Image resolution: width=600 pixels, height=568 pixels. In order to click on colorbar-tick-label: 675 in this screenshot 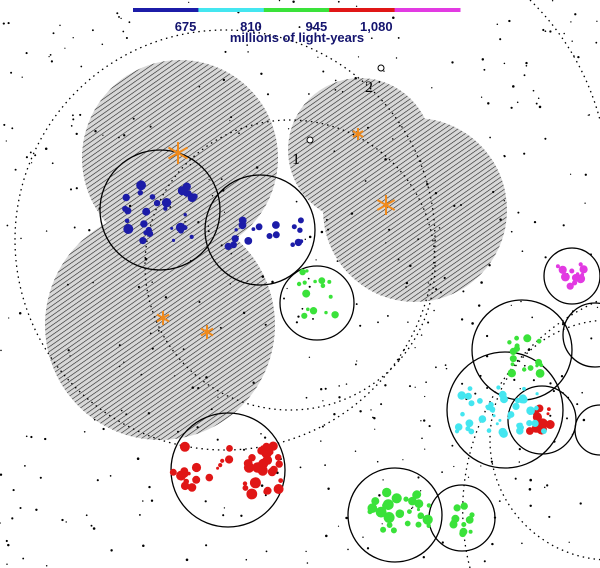, I will do `click(186, 26)`.